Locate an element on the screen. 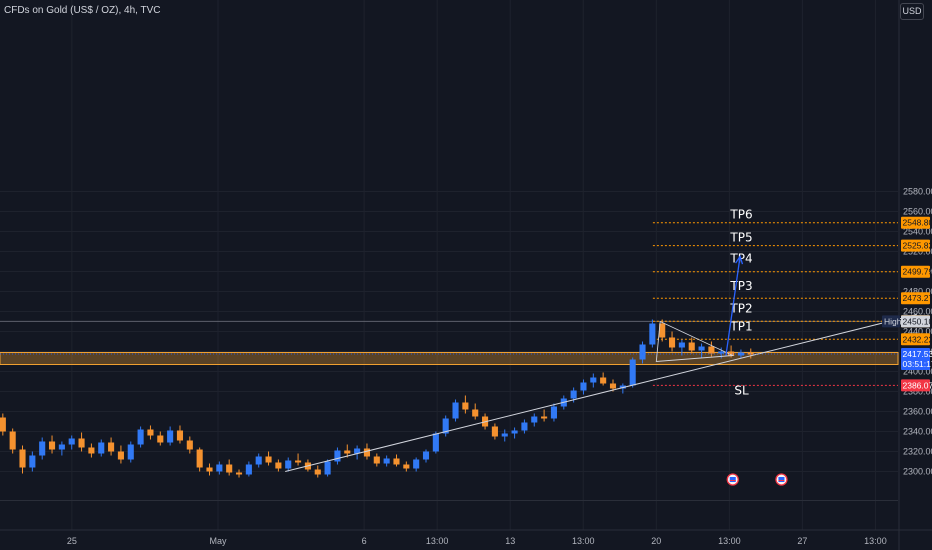 The height and width of the screenshot is (550, 932). sl-price-tag: 2386.07 is located at coordinates (917, 385).